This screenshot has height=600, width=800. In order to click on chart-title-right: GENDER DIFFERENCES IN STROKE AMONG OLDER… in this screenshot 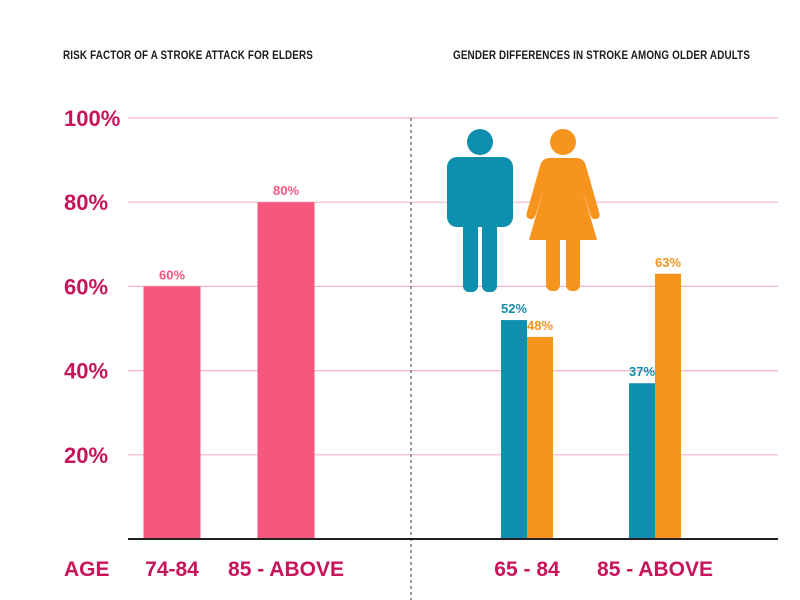, I will do `click(602, 55)`.